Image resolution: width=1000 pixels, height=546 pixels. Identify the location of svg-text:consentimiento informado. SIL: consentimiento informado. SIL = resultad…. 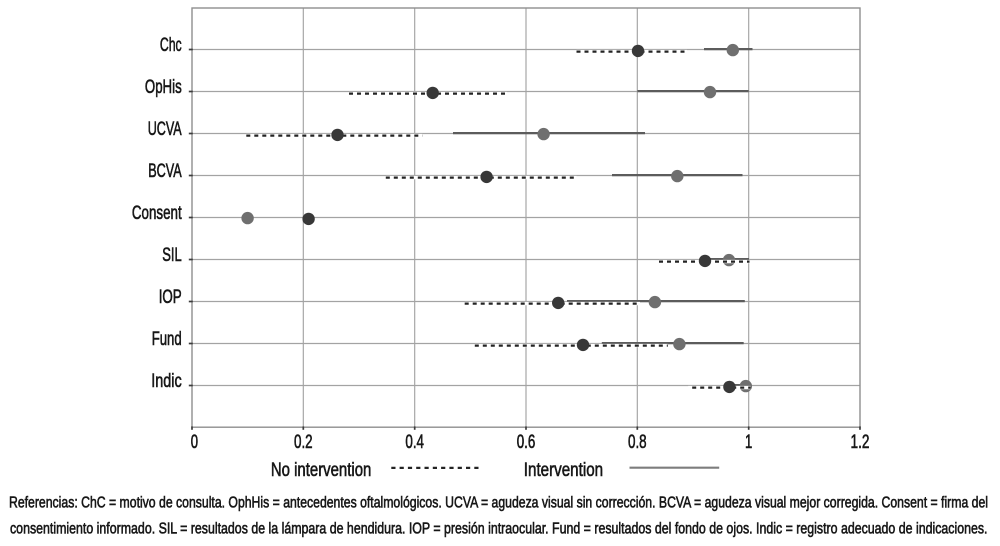
(499, 528).